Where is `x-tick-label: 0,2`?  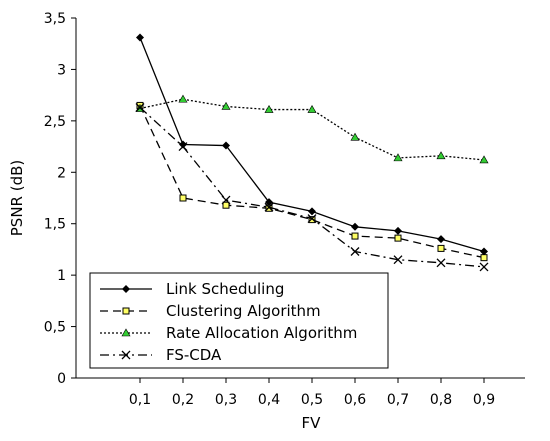
x-tick-label: 0,2 is located at coordinates (183, 400).